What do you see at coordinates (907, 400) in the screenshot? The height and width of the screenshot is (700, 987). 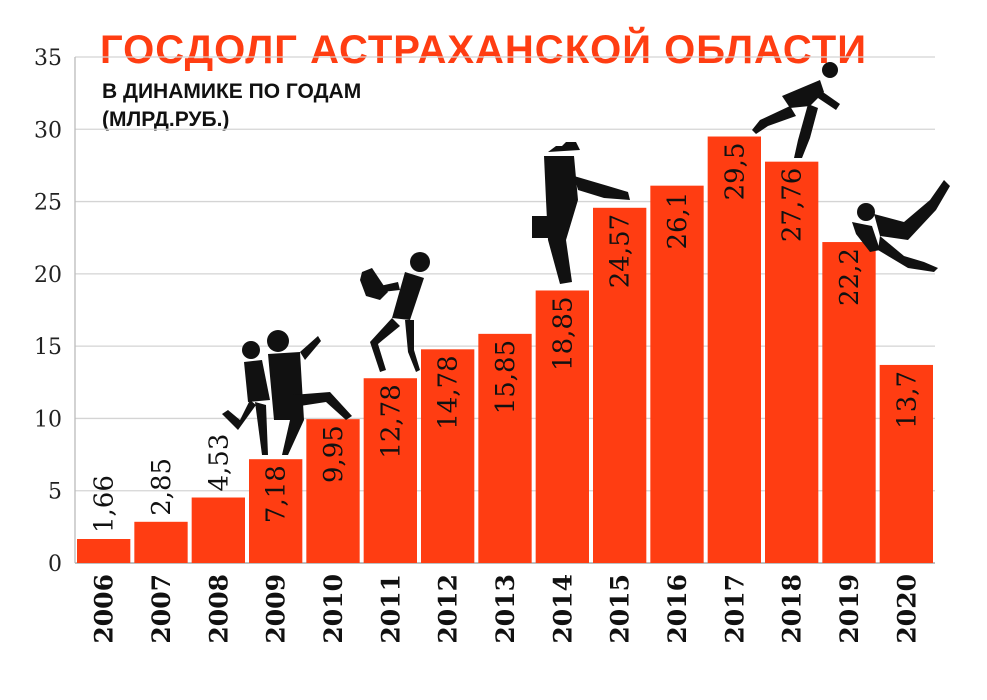 I see `data-label: 13,7` at bounding box center [907, 400].